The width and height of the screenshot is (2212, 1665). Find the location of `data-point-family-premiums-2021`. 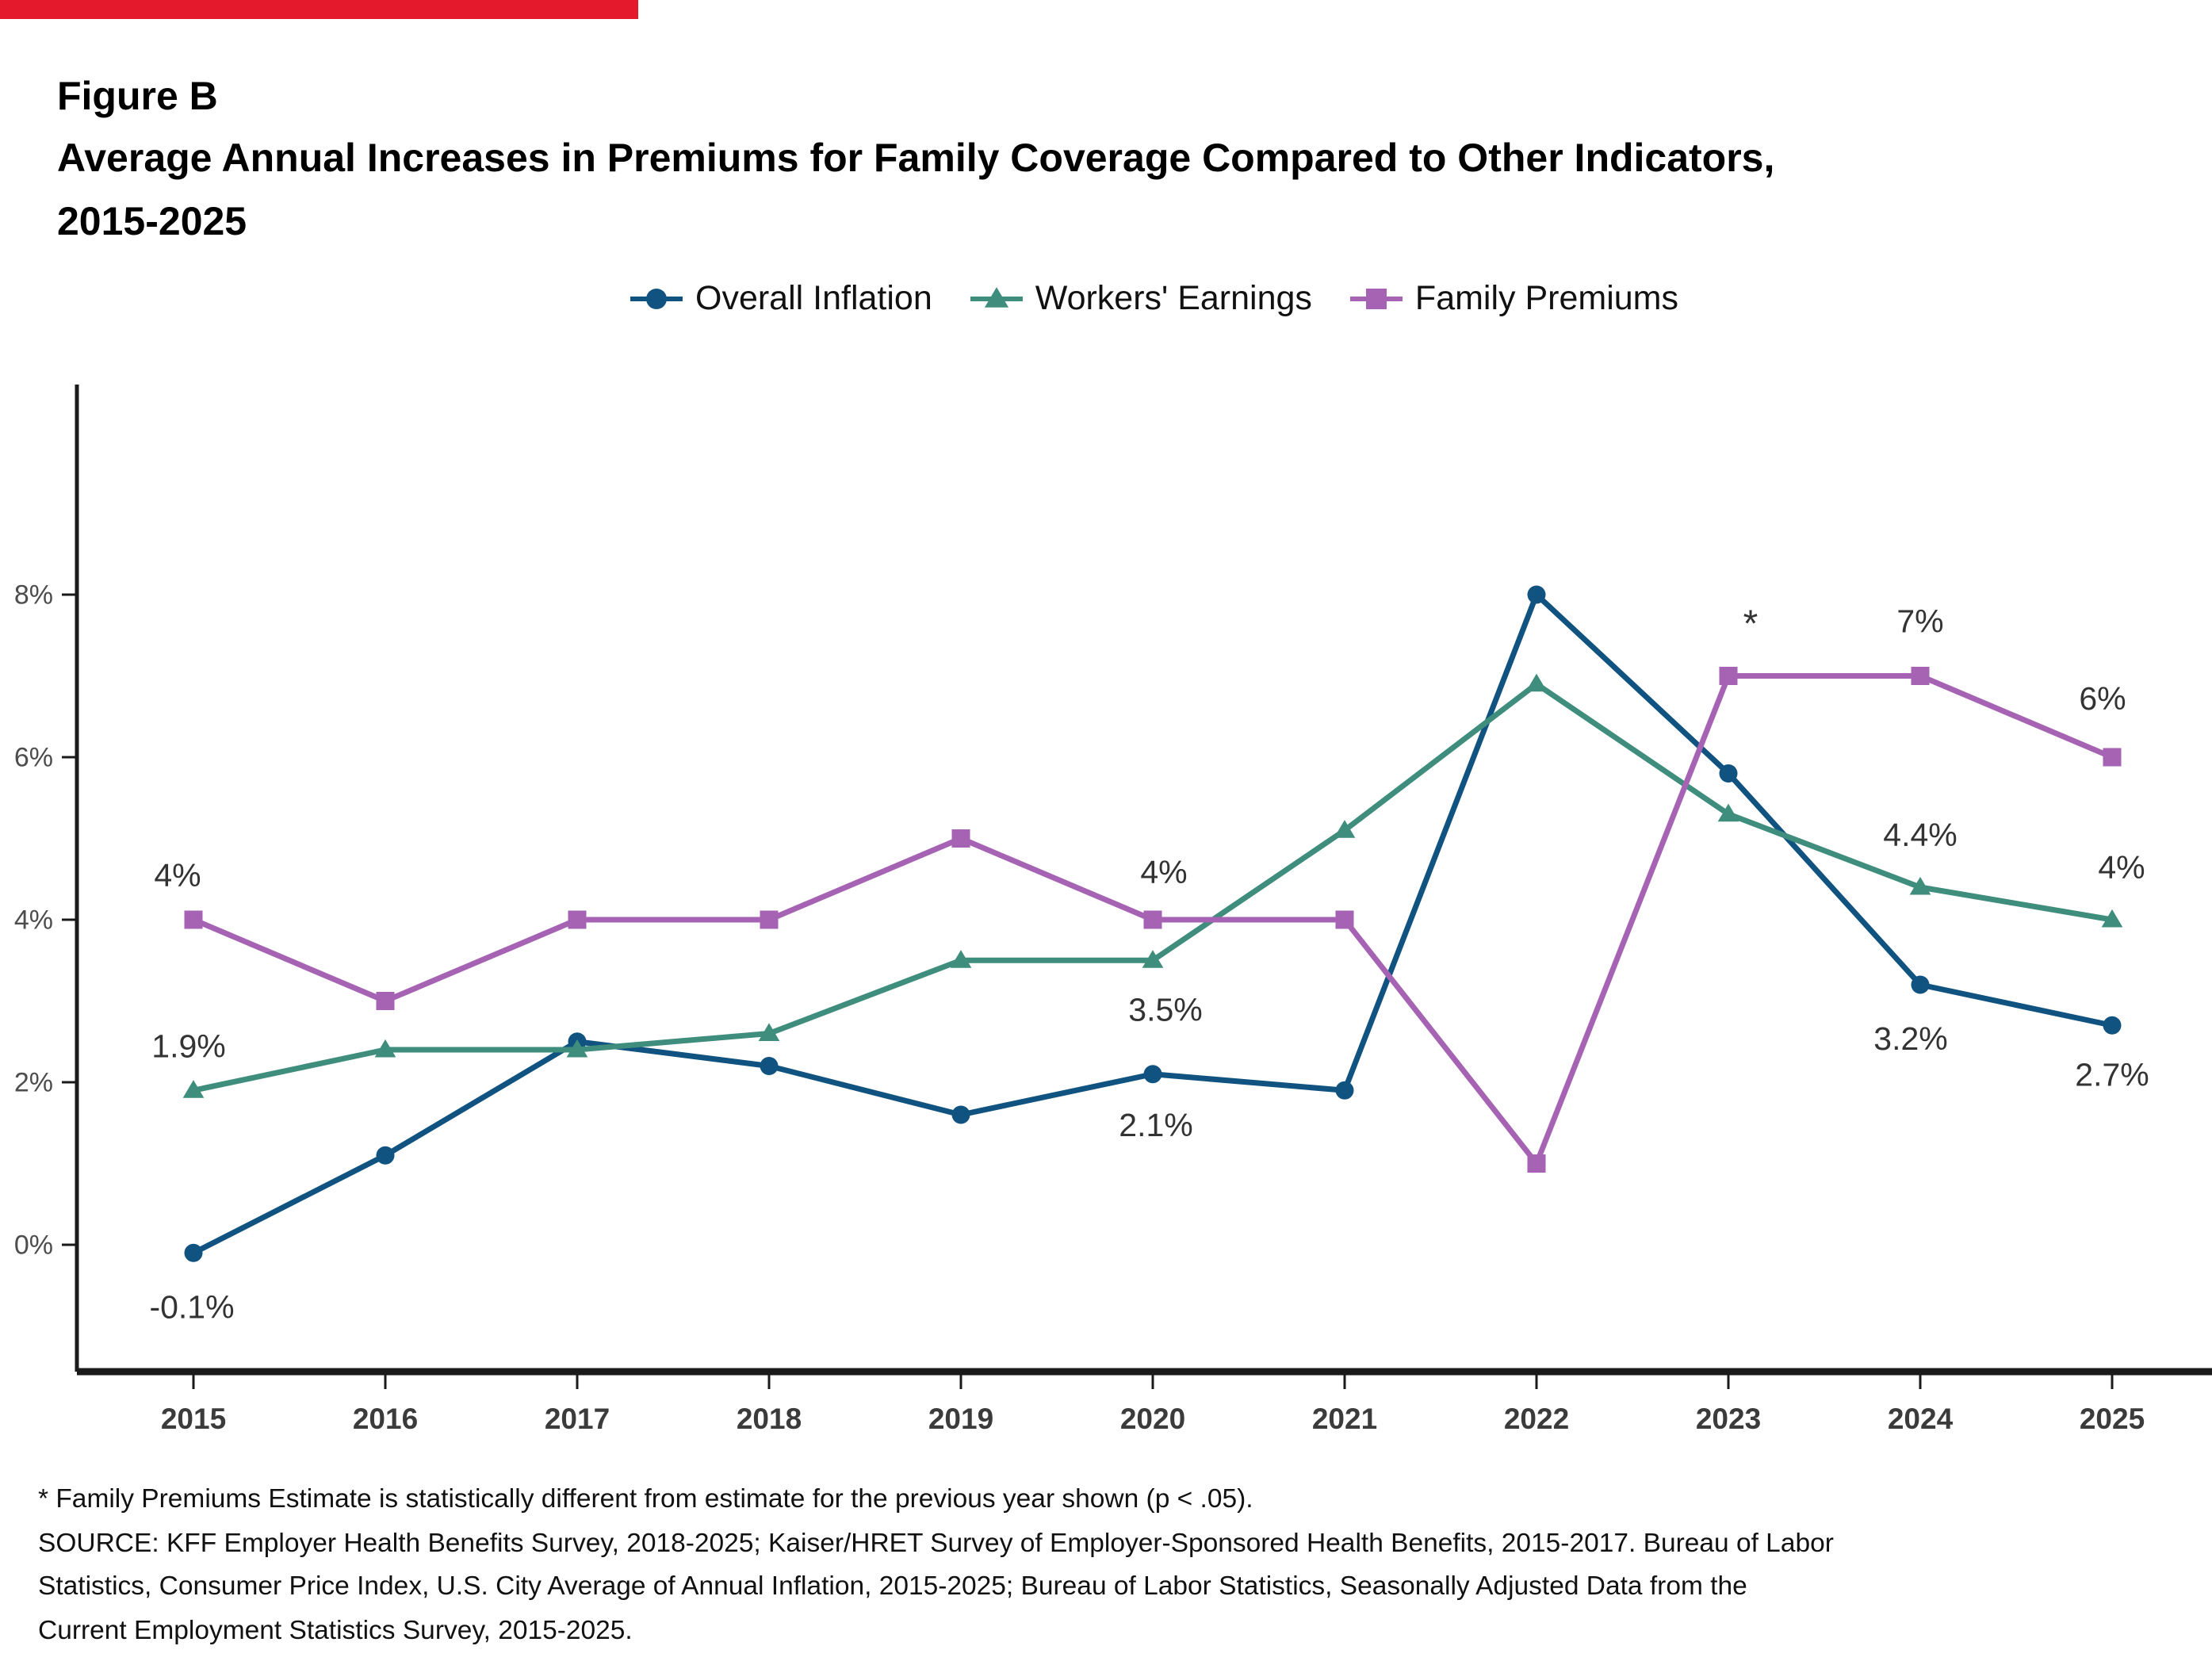

data-point-family-premiums-2021 is located at coordinates (1344, 919).